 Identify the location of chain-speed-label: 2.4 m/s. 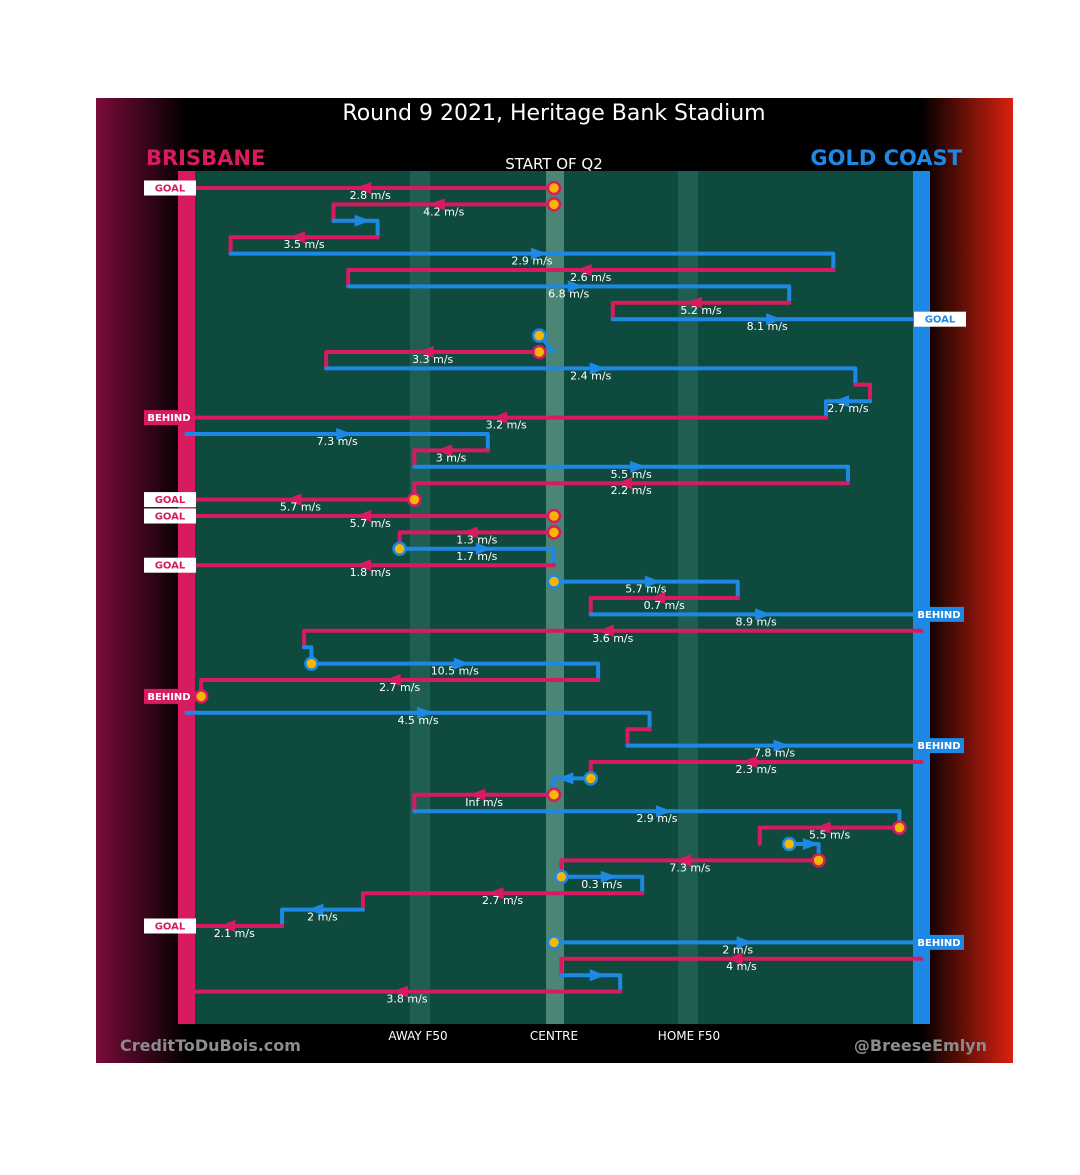
(590, 375).